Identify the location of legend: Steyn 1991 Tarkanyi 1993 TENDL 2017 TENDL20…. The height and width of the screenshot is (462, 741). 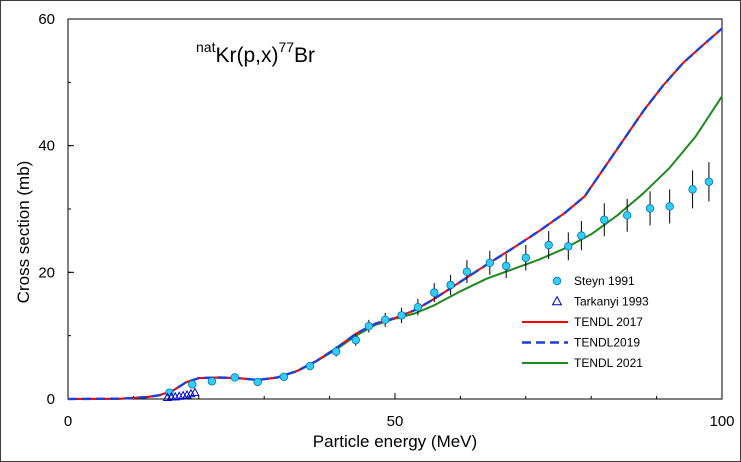
(585, 322).